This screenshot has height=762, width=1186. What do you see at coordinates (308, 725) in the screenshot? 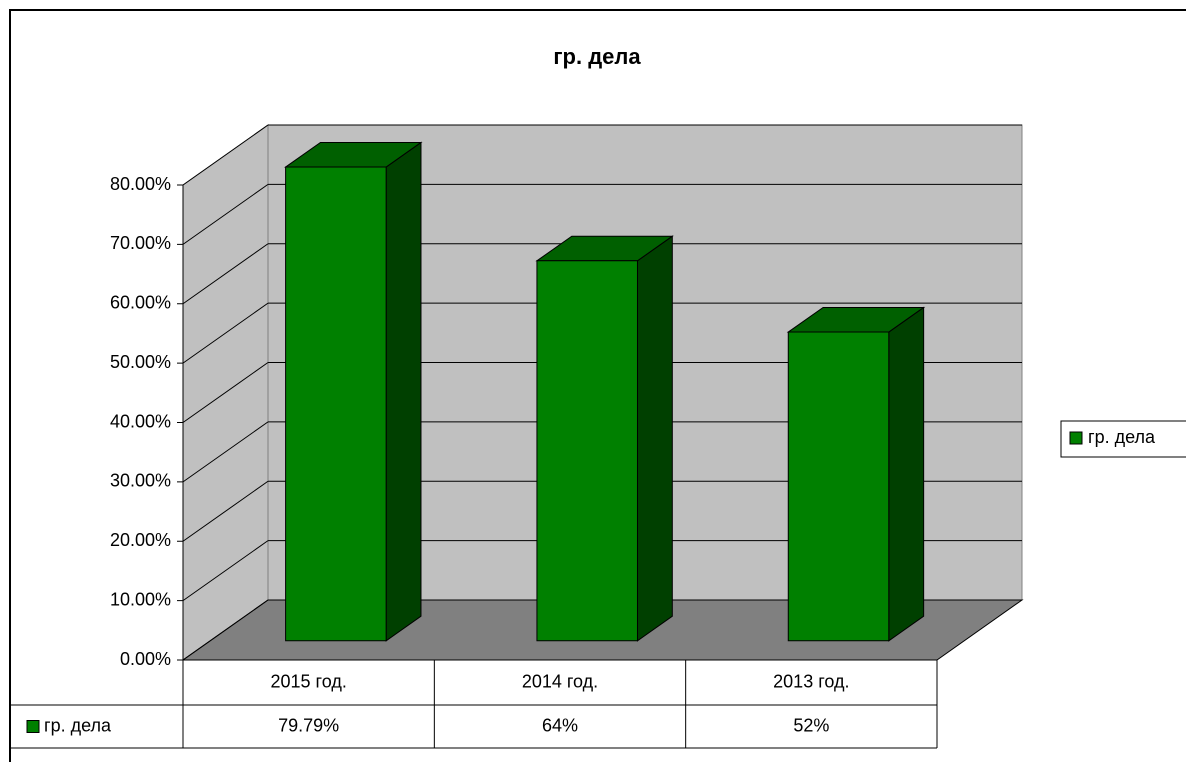
I see `data-label: 79.79%` at bounding box center [308, 725].